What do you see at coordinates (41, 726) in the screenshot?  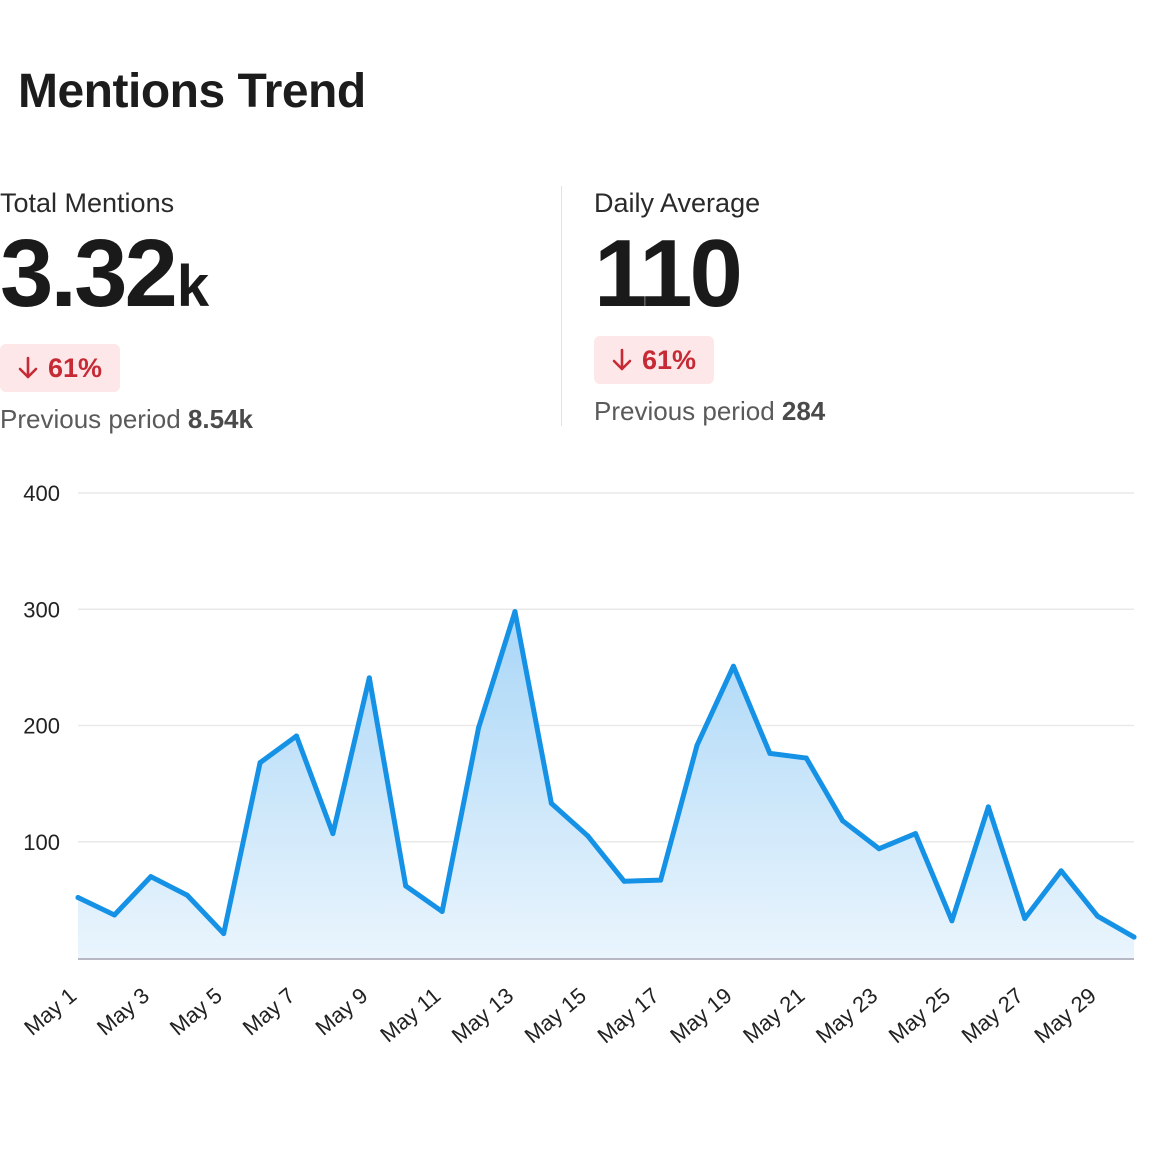 I see `y-tick-label-200: 200` at bounding box center [41, 726].